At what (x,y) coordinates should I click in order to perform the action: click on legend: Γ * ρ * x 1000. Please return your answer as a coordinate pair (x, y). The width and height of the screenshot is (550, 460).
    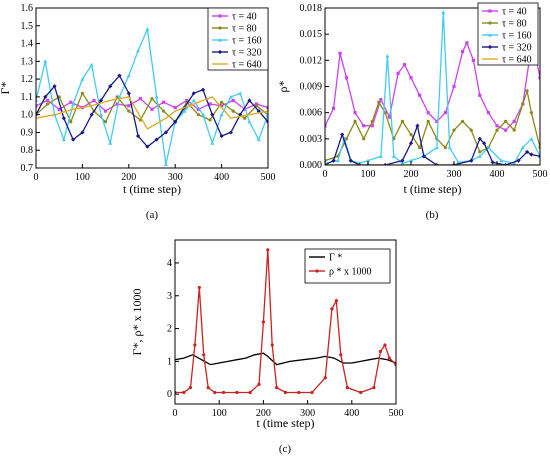
    Looking at the image, I should click on (347, 266).